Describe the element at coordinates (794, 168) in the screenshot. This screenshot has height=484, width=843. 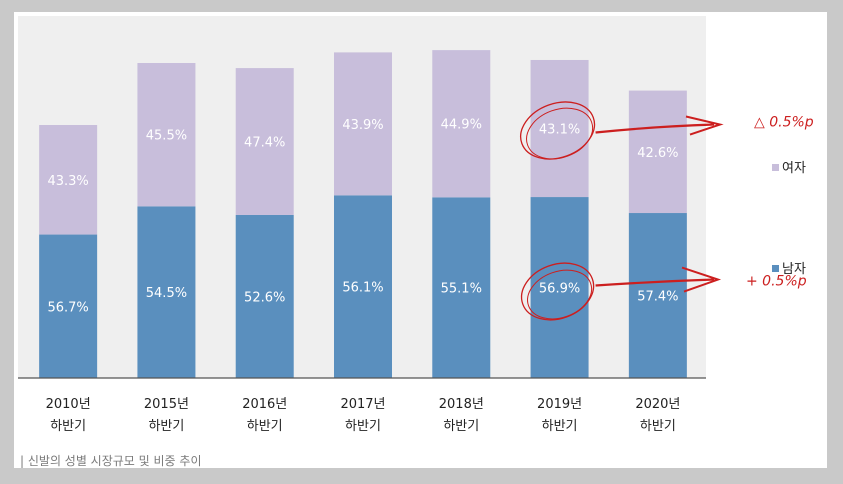
I see `legend-label-female: 여자` at that location.